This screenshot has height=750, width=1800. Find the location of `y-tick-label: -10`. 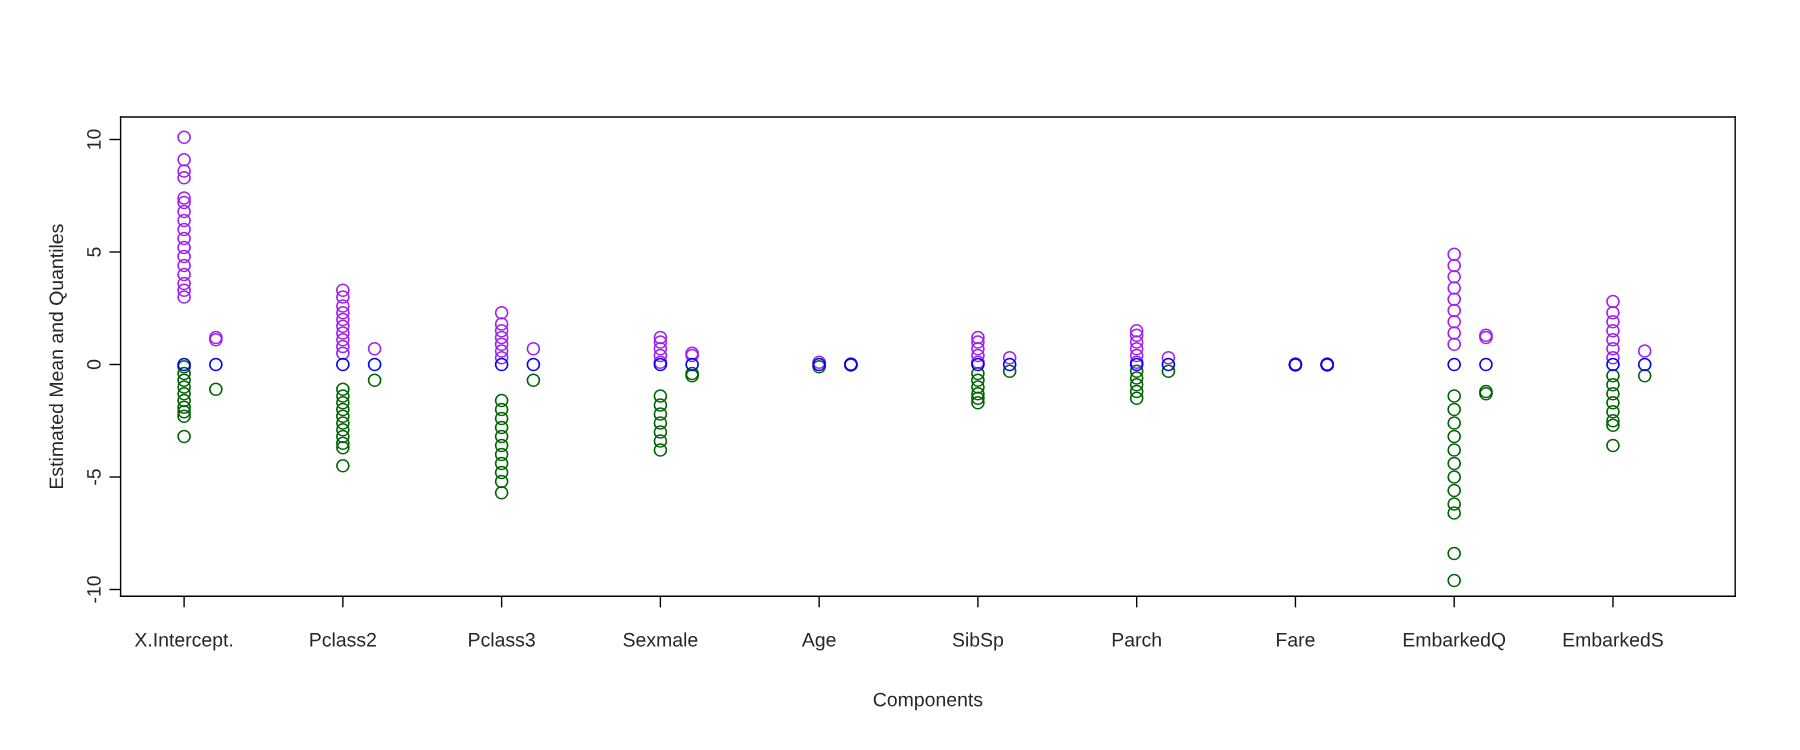

y-tick-label: -10 is located at coordinates (94, 589).